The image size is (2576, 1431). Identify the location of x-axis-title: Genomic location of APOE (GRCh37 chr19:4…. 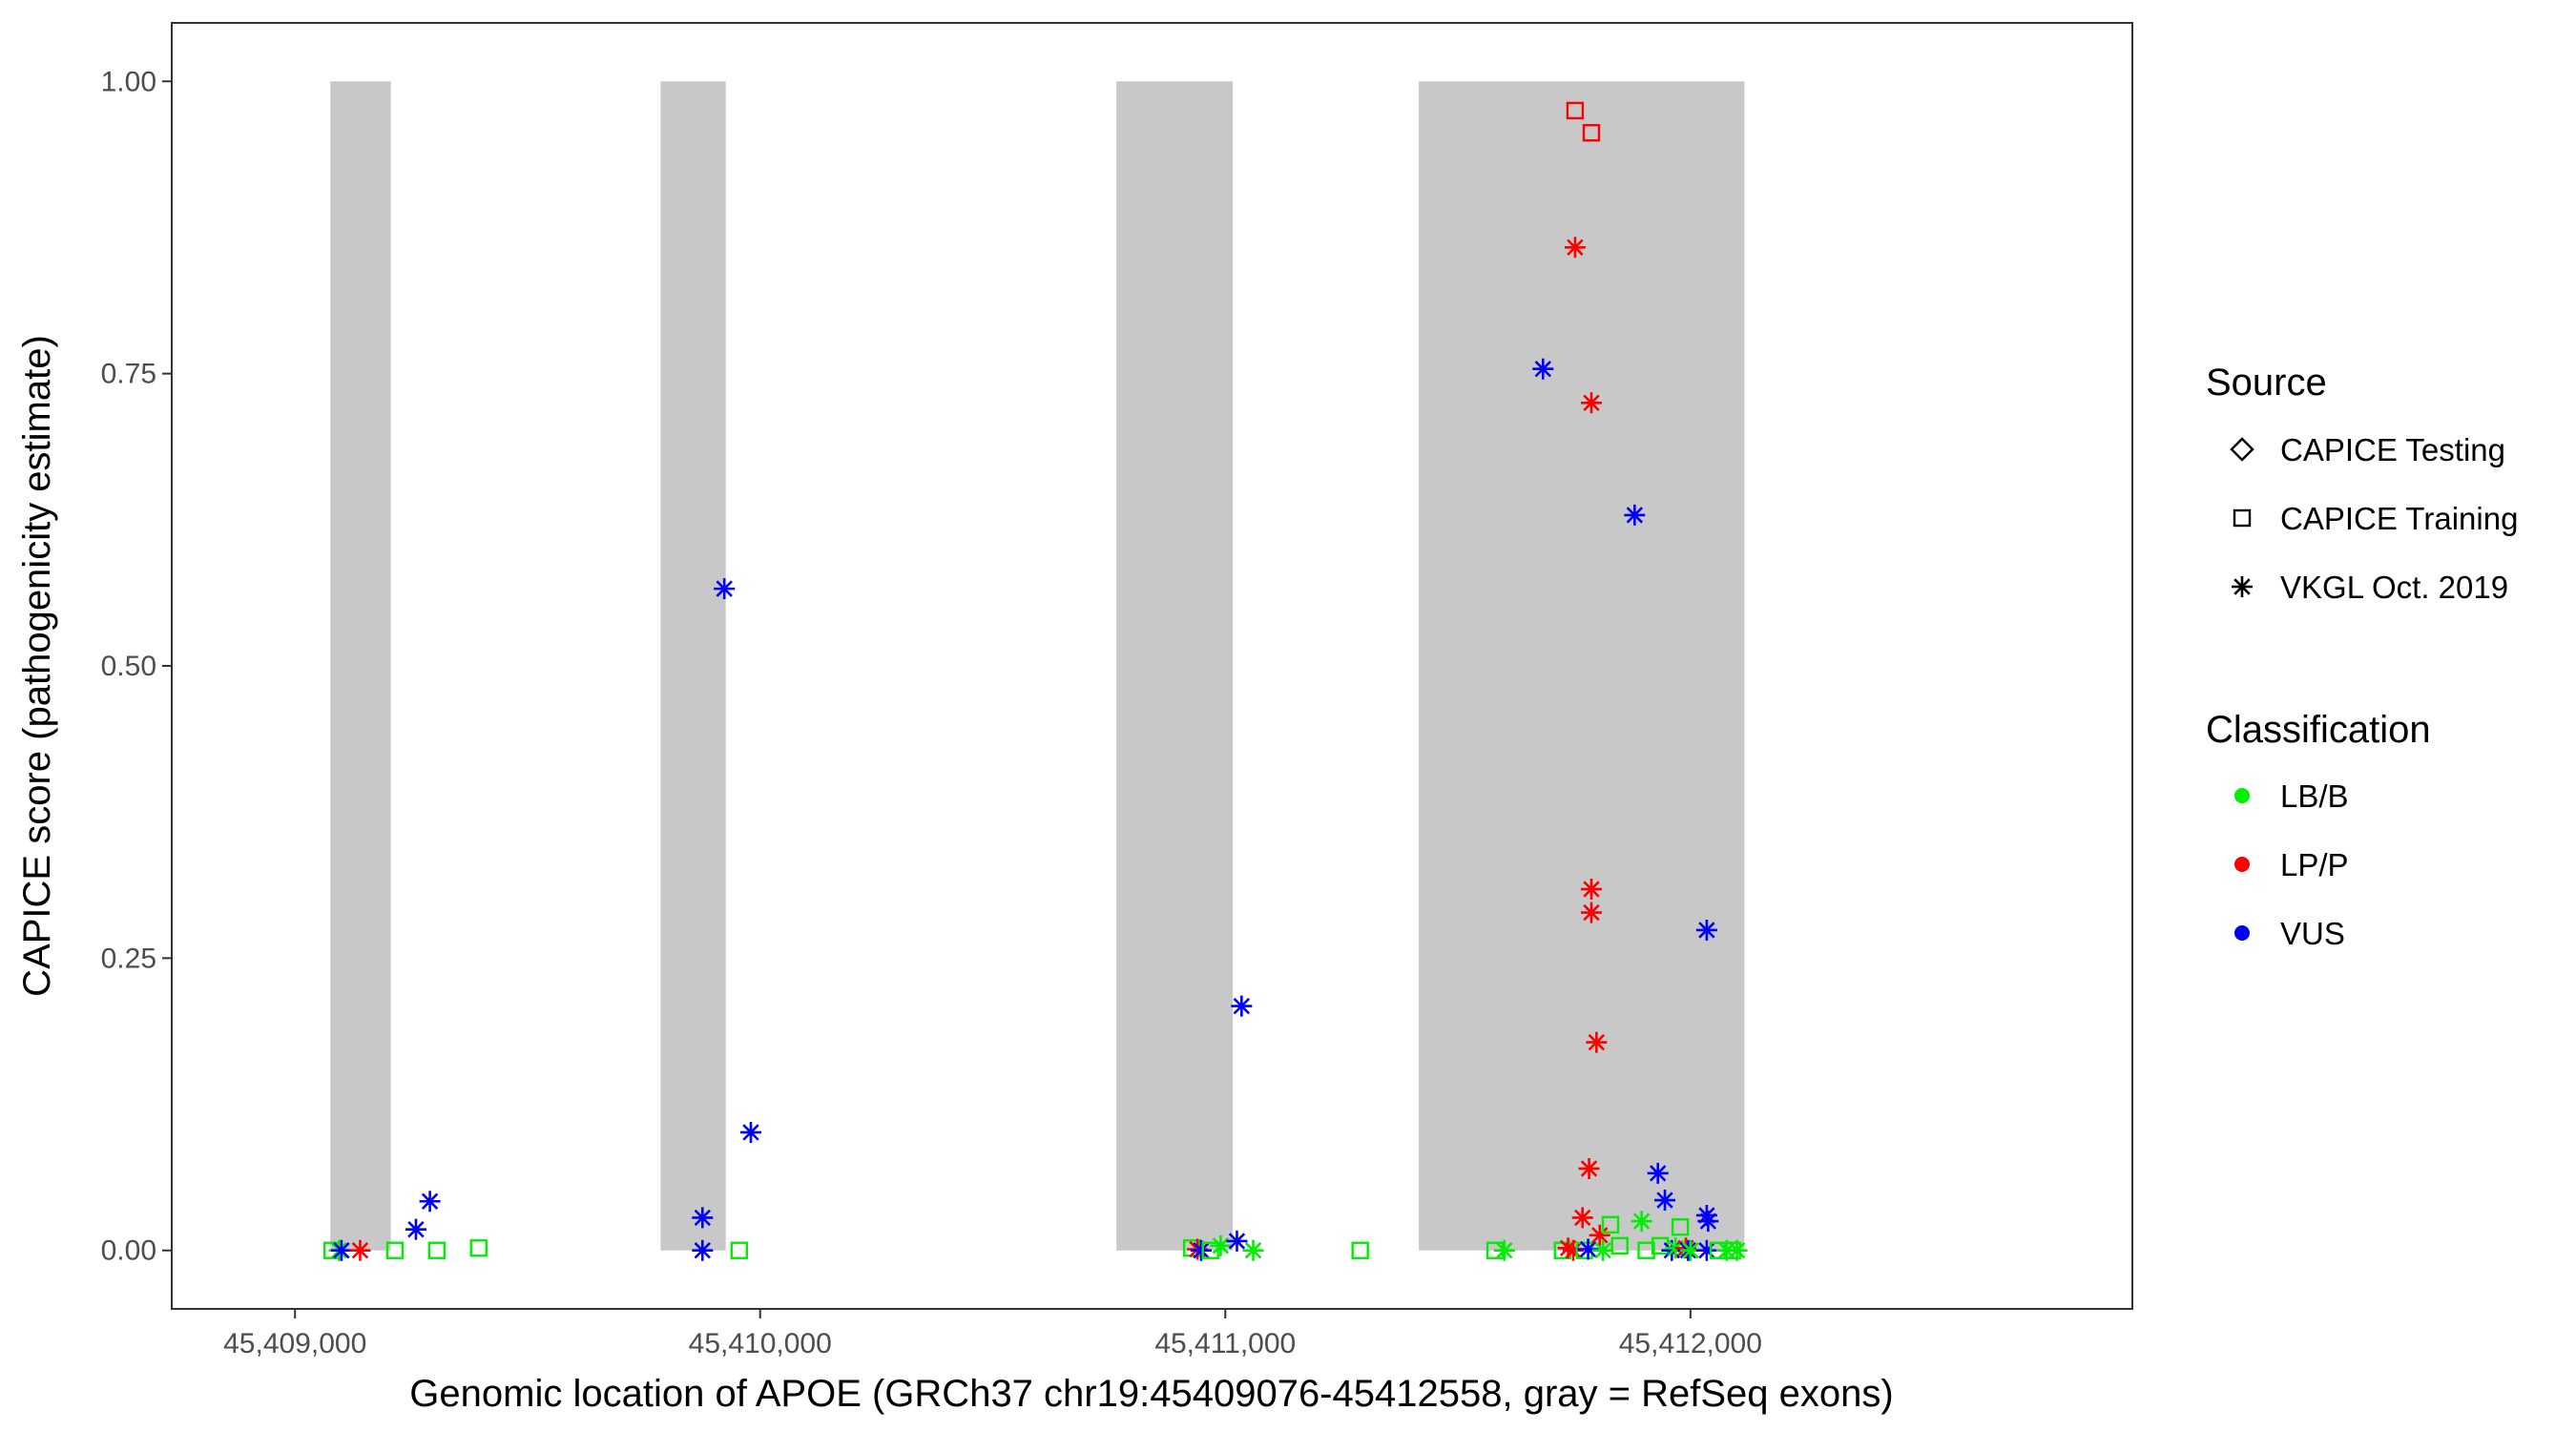
(1151, 1394).